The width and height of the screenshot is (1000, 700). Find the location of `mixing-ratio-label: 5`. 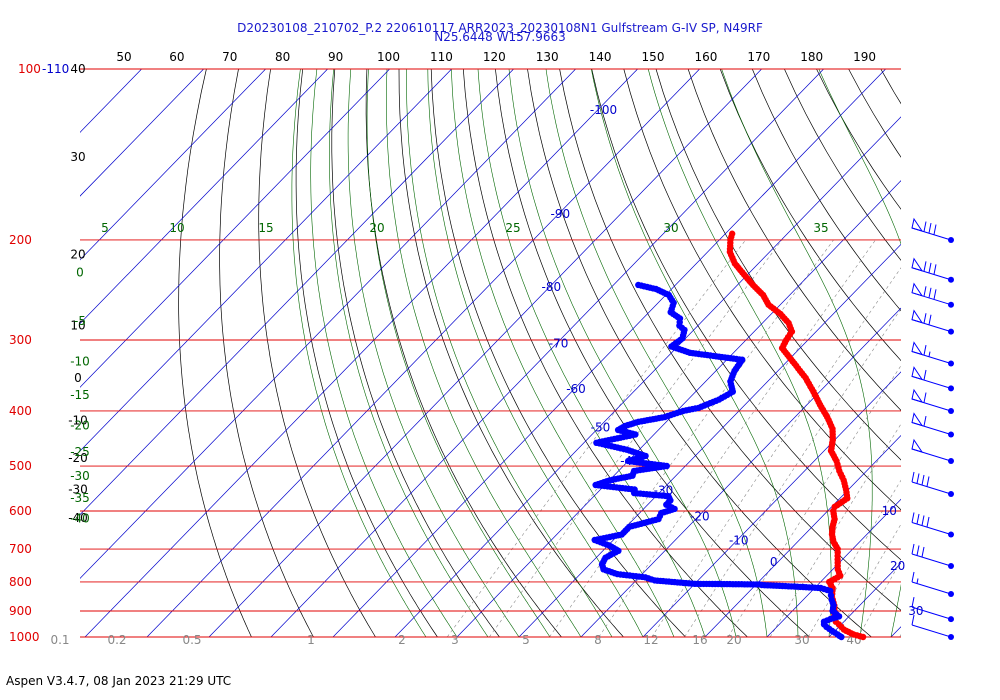

mixing-ratio-label: 5 is located at coordinates (526, 640).